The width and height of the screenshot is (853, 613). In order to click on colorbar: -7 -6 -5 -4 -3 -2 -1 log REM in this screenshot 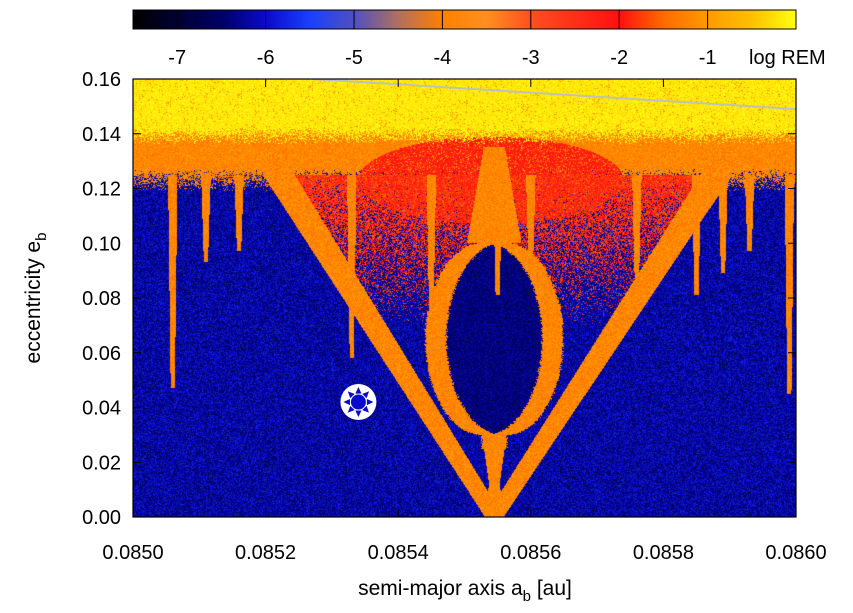, I will do `click(479, 39)`.